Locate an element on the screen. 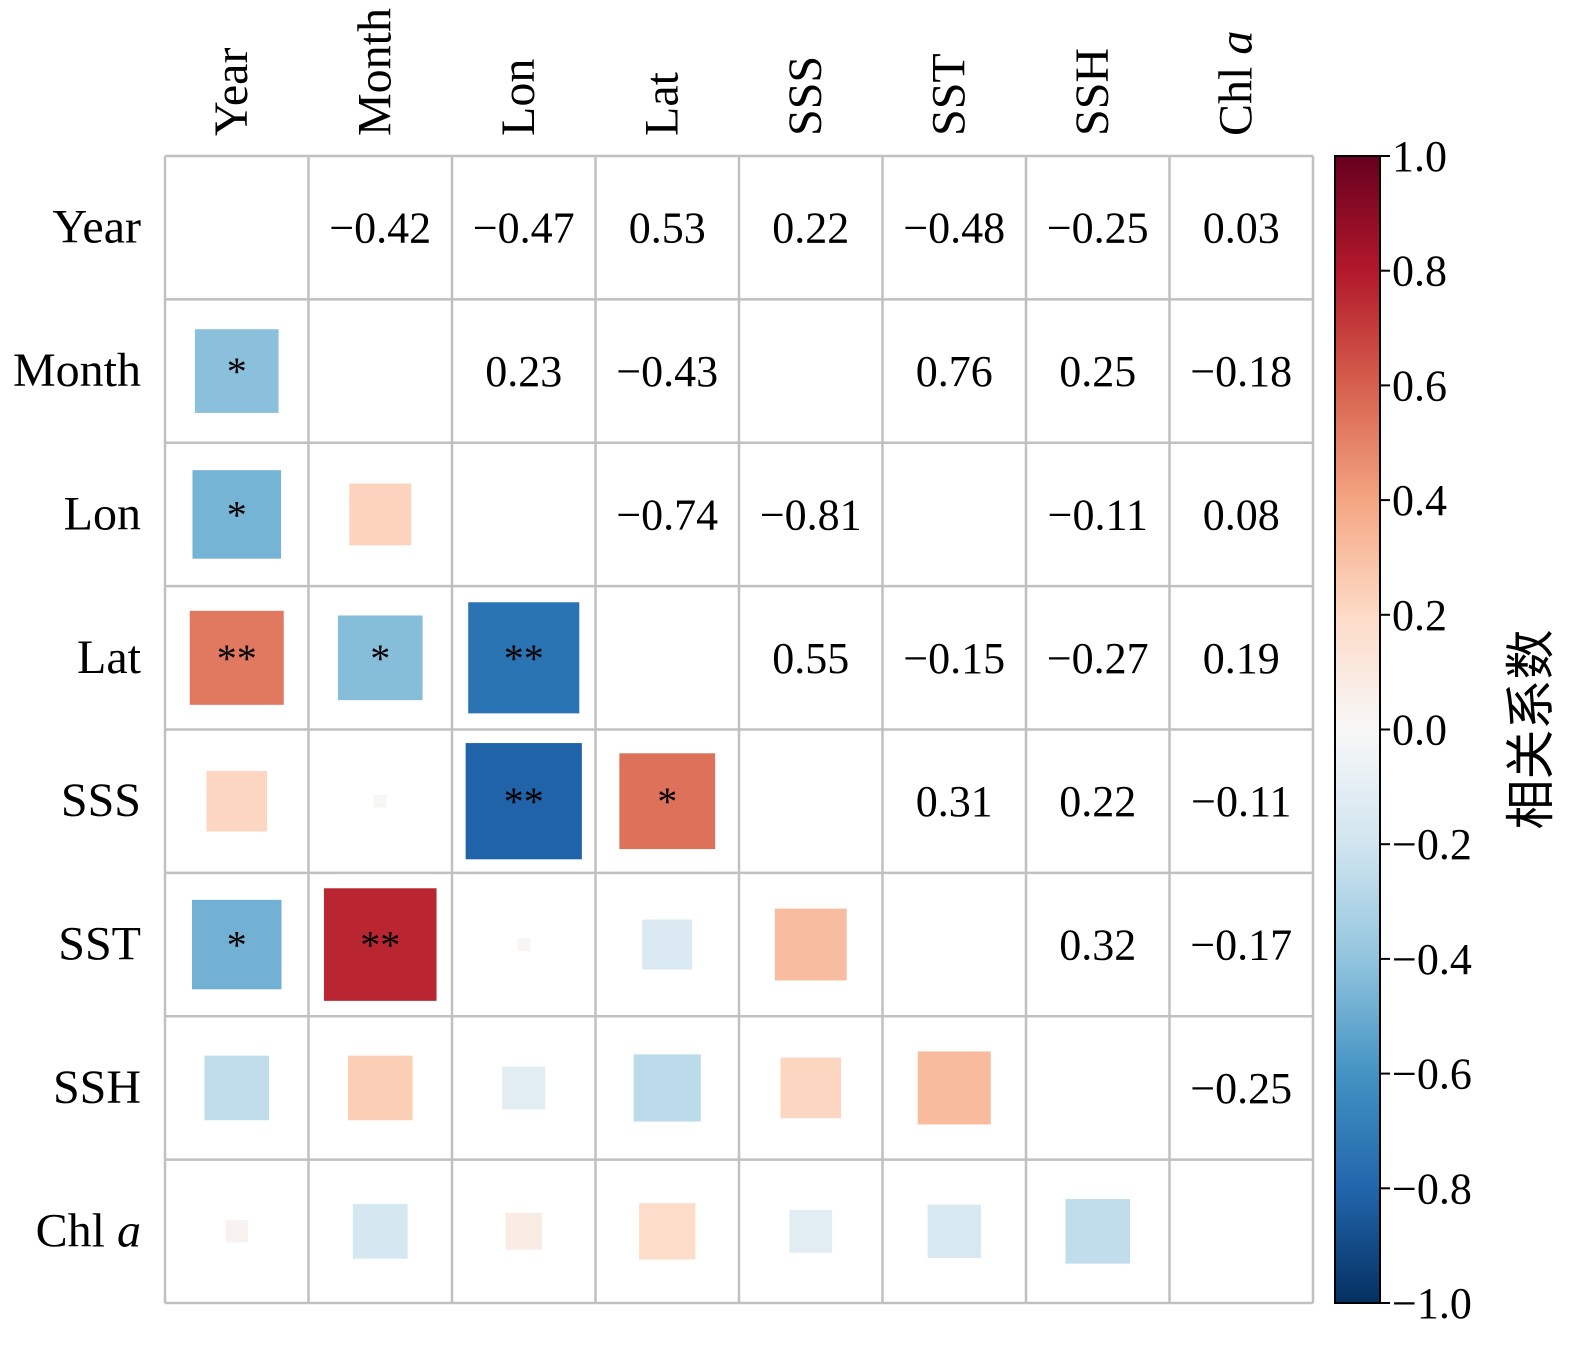  column-label: SSH is located at coordinates (1092, 92).